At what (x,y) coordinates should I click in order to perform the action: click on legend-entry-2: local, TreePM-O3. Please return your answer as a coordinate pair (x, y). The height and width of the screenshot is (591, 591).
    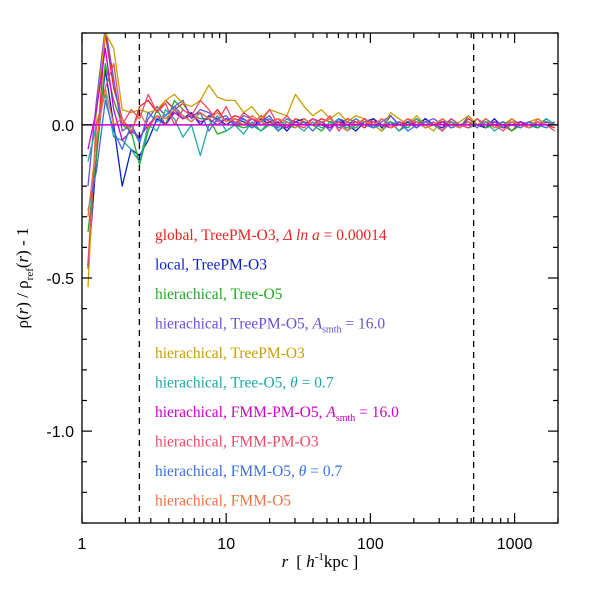
    Looking at the image, I should click on (211, 265).